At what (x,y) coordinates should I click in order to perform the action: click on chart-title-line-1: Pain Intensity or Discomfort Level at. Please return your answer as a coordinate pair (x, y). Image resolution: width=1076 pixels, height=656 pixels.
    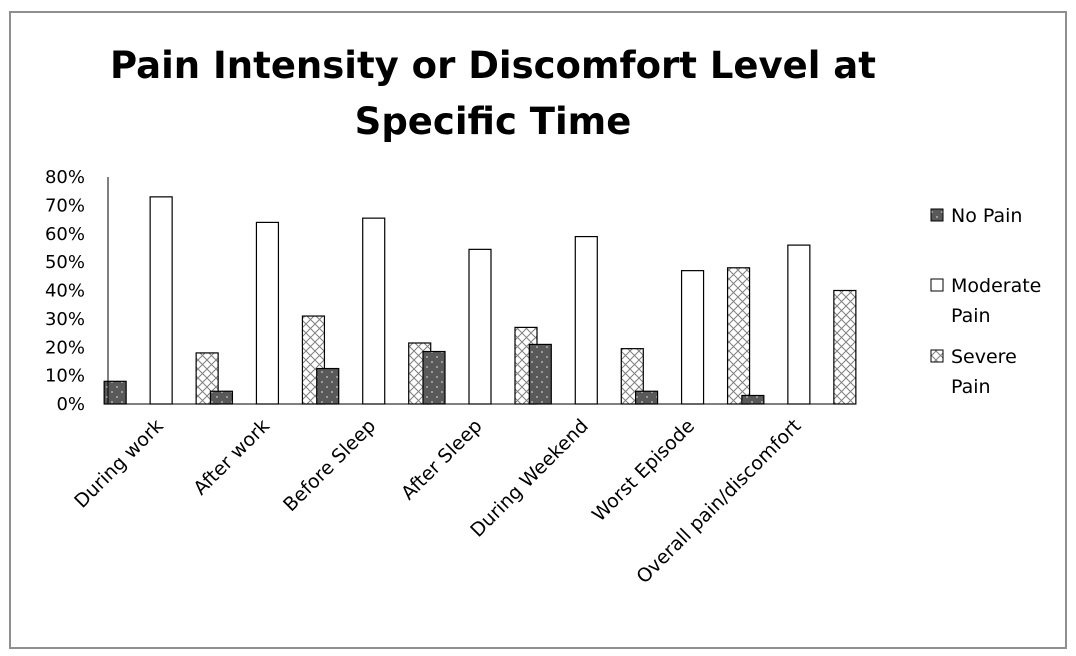
    Looking at the image, I should click on (493, 65).